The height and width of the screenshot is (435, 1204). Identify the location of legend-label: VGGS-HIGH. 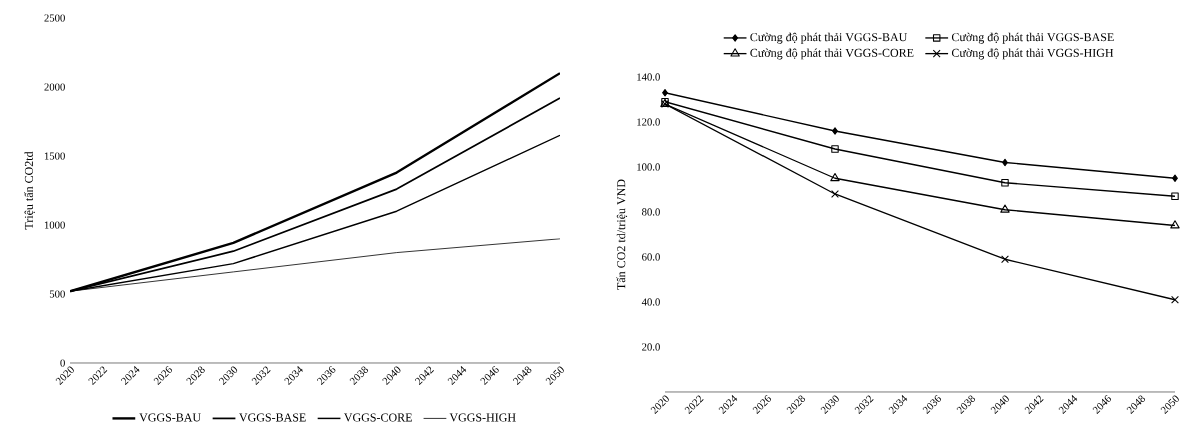
(482, 417).